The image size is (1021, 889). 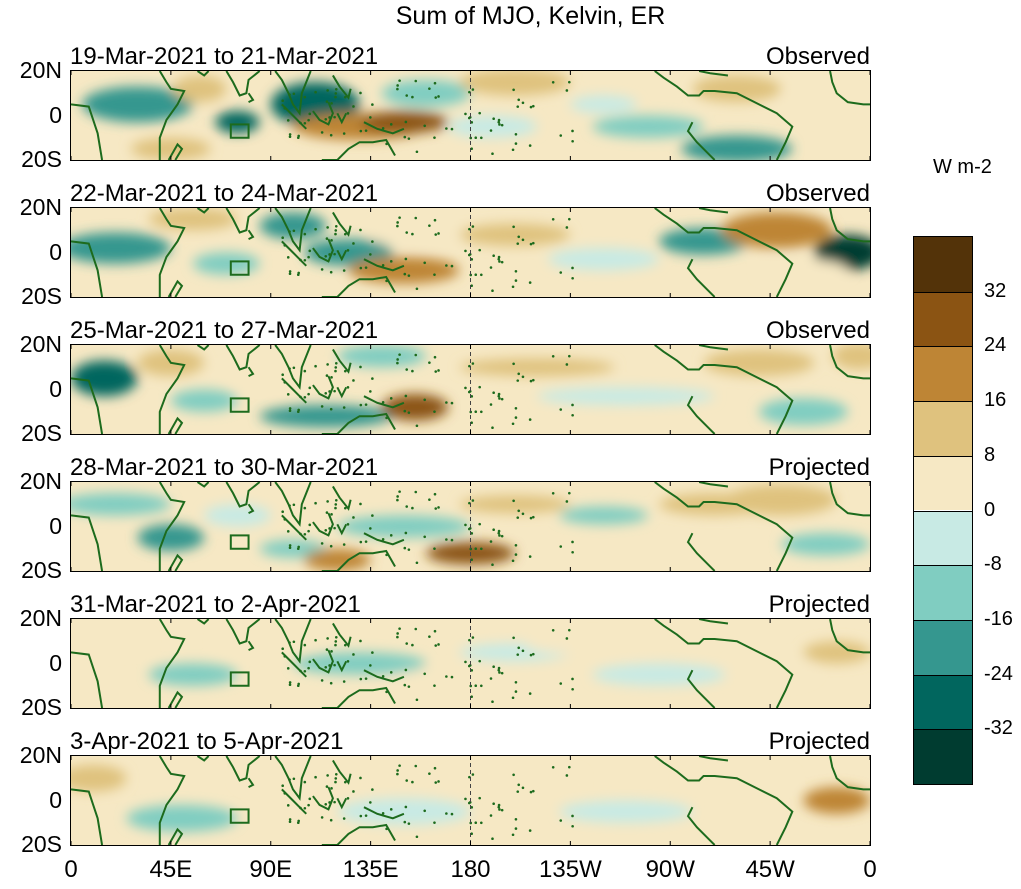 What do you see at coordinates (40, 207) in the screenshot?
I see `latitude-label: 20N` at bounding box center [40, 207].